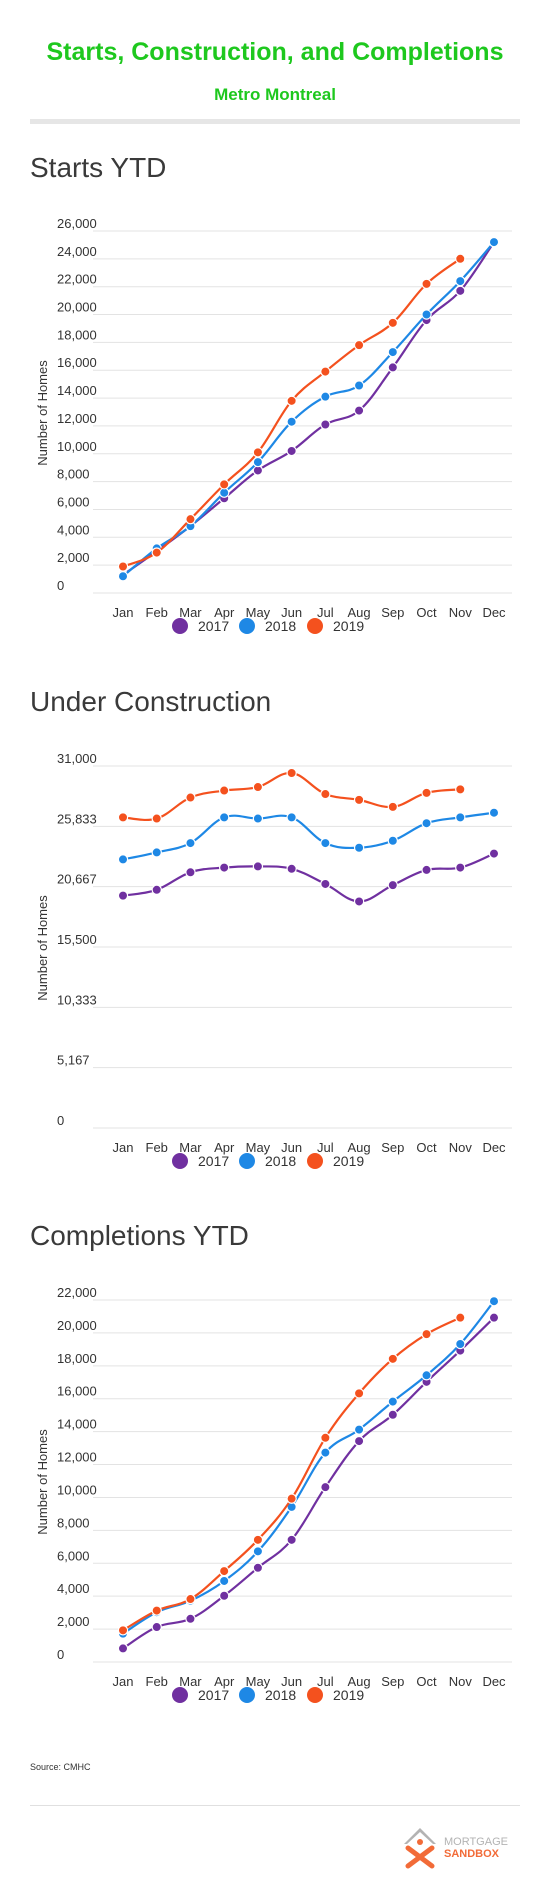  What do you see at coordinates (308, 836) in the screenshot?
I see `series-line-2018` at bounding box center [308, 836].